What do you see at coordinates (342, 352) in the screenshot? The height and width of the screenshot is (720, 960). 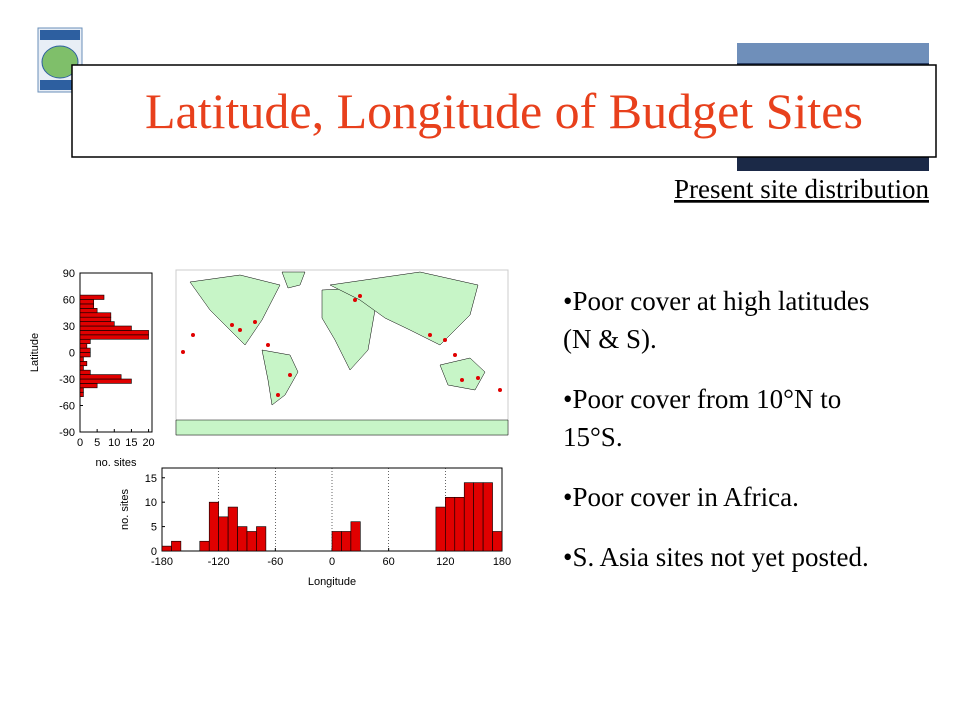 I see `world-map` at bounding box center [342, 352].